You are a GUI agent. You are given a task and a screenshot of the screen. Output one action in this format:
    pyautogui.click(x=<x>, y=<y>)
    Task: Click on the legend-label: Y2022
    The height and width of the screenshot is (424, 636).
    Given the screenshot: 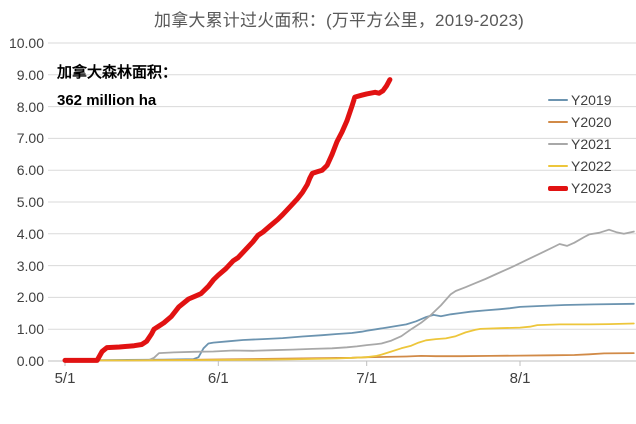 What is the action you would take?
    pyautogui.click(x=591, y=166)
    